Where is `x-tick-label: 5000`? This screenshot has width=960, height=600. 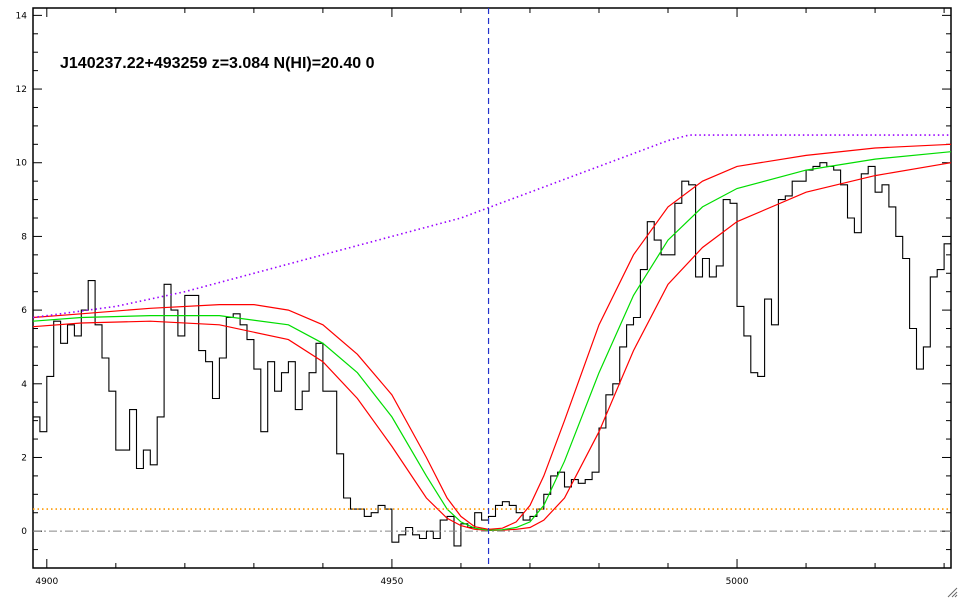 x-tick-label: 5000 is located at coordinates (737, 582).